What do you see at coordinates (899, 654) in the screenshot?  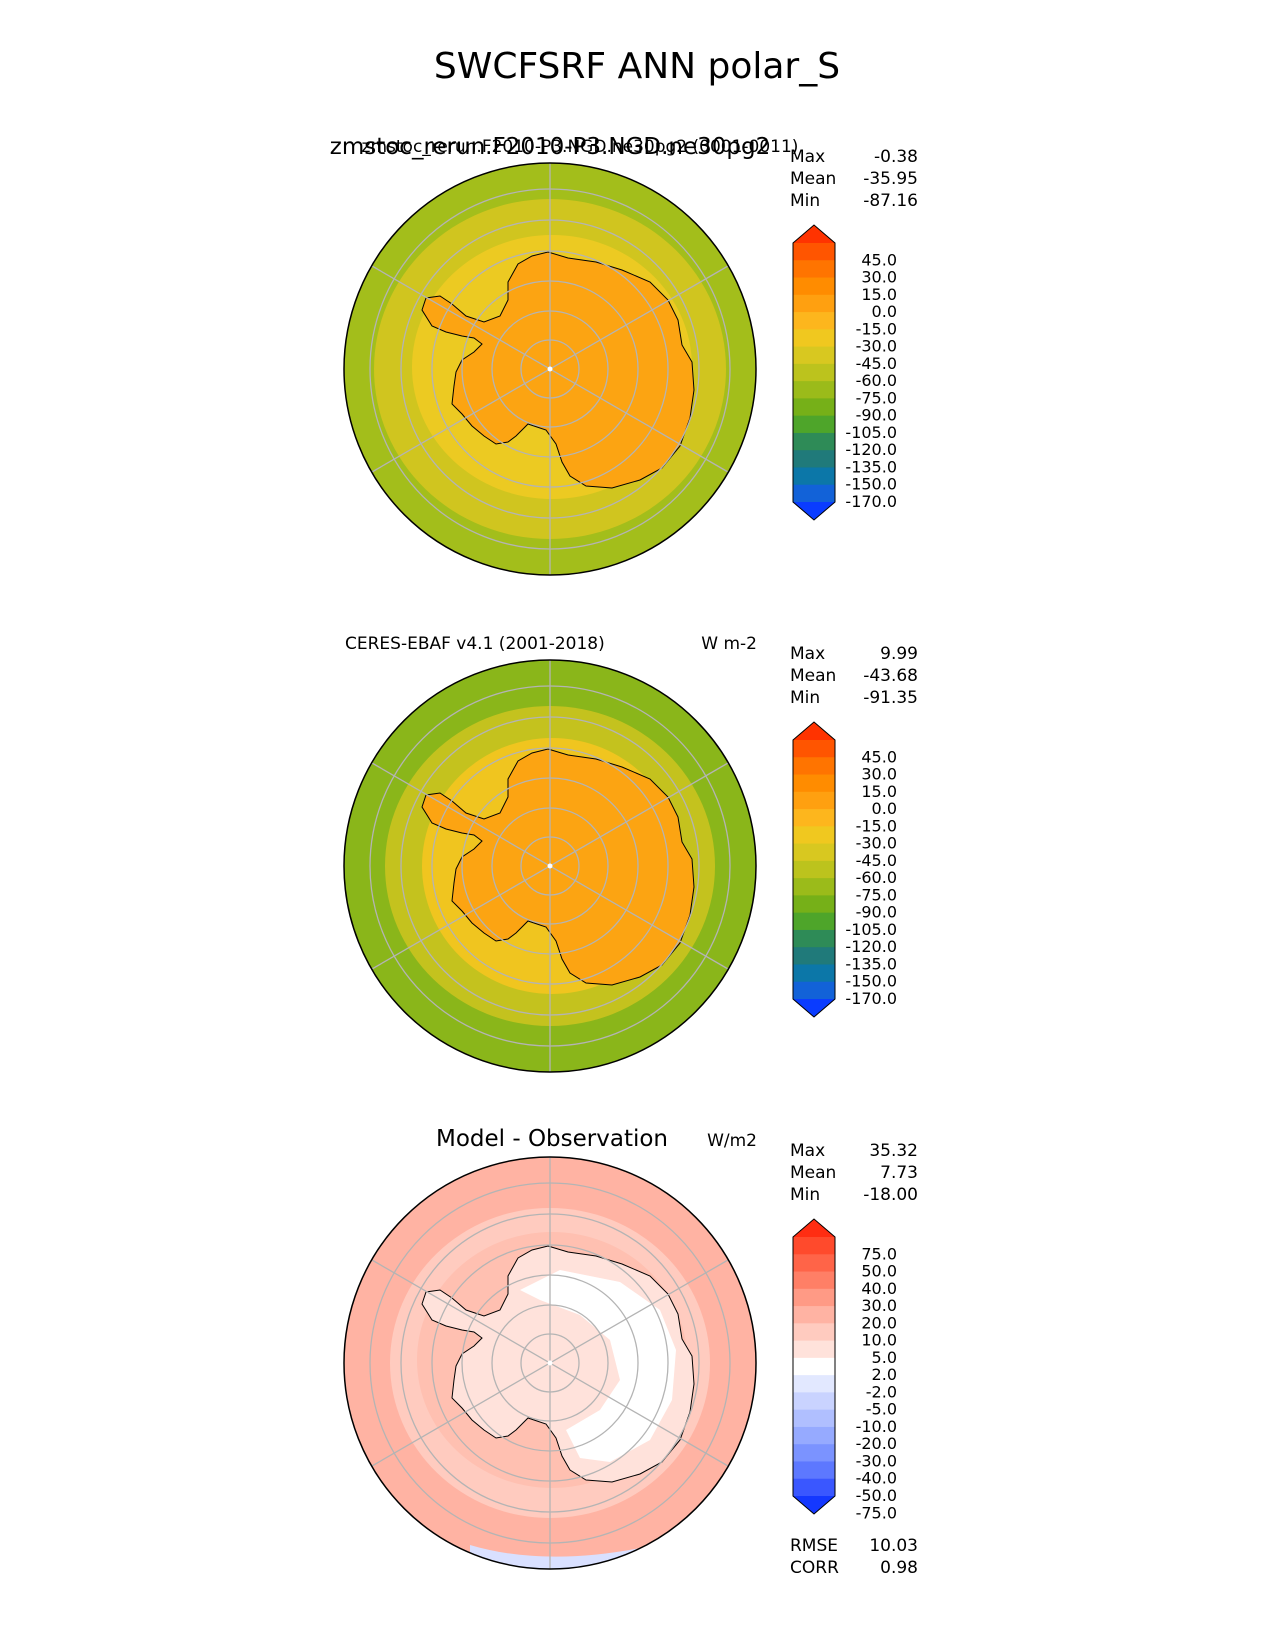 I see `stat-max-value: 9.99` at bounding box center [899, 654].